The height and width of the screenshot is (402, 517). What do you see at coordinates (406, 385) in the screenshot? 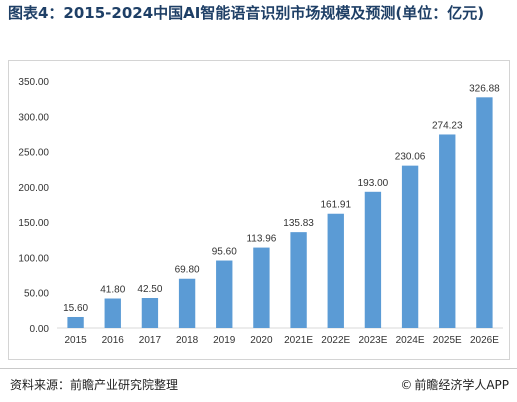
I see `brand-logo-icon: ©` at bounding box center [406, 385].